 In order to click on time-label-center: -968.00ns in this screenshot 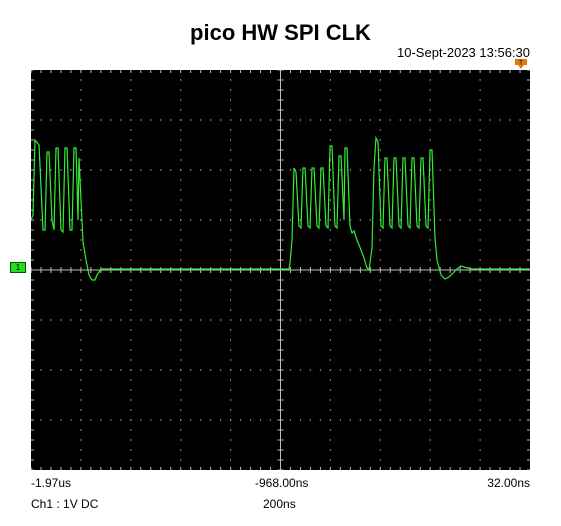, I will do `click(282, 483)`.